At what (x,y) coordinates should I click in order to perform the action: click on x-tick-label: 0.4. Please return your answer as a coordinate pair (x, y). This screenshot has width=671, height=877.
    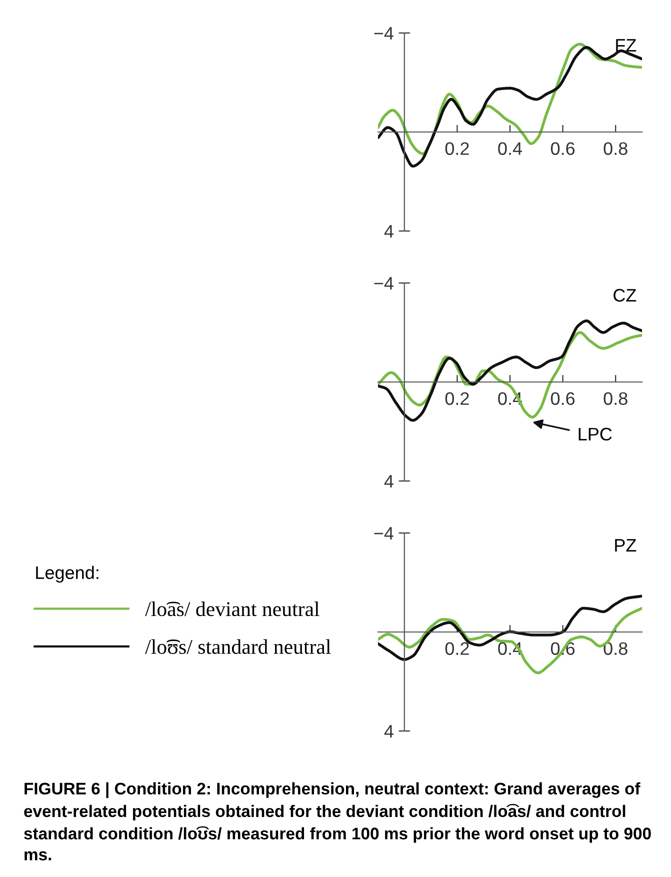
    Looking at the image, I should click on (510, 148).